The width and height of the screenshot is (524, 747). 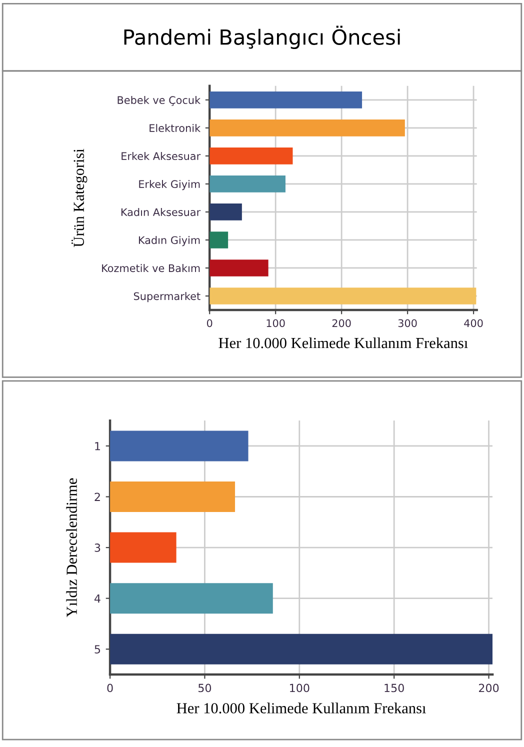 I want to click on y-tick-label: Bebek ve Çocuk, so click(x=159, y=101).